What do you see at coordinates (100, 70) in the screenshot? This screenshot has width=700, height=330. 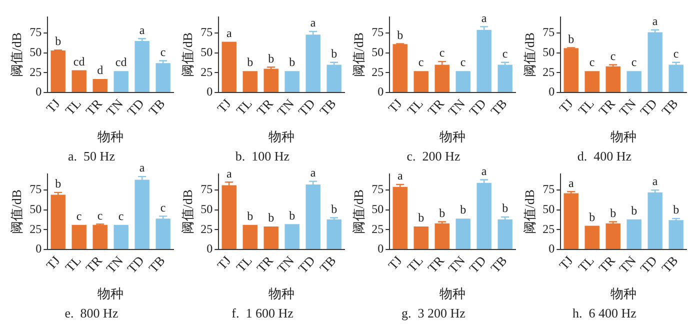 I see `annotation: d` at bounding box center [100, 70].